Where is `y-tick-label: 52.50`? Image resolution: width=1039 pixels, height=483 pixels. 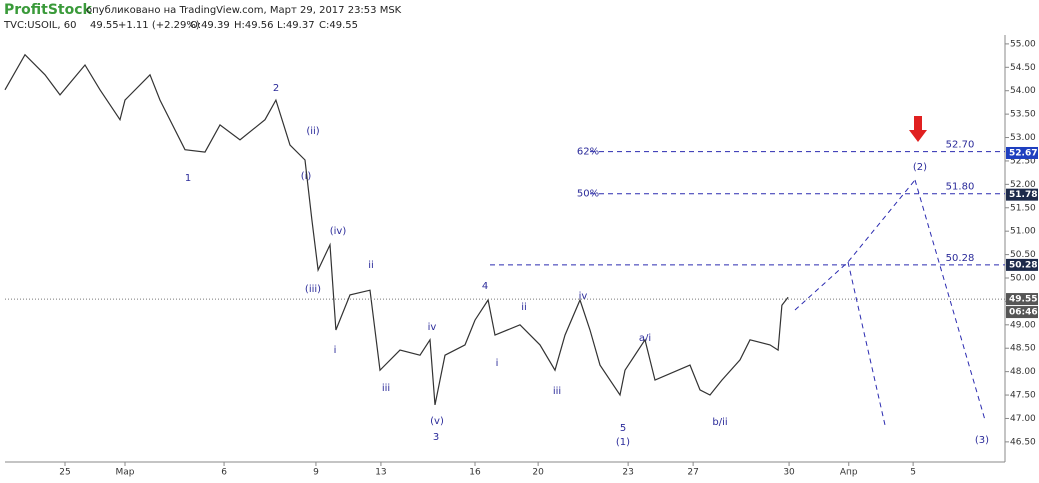 y-tick-label: 52.50 is located at coordinates (1023, 161).